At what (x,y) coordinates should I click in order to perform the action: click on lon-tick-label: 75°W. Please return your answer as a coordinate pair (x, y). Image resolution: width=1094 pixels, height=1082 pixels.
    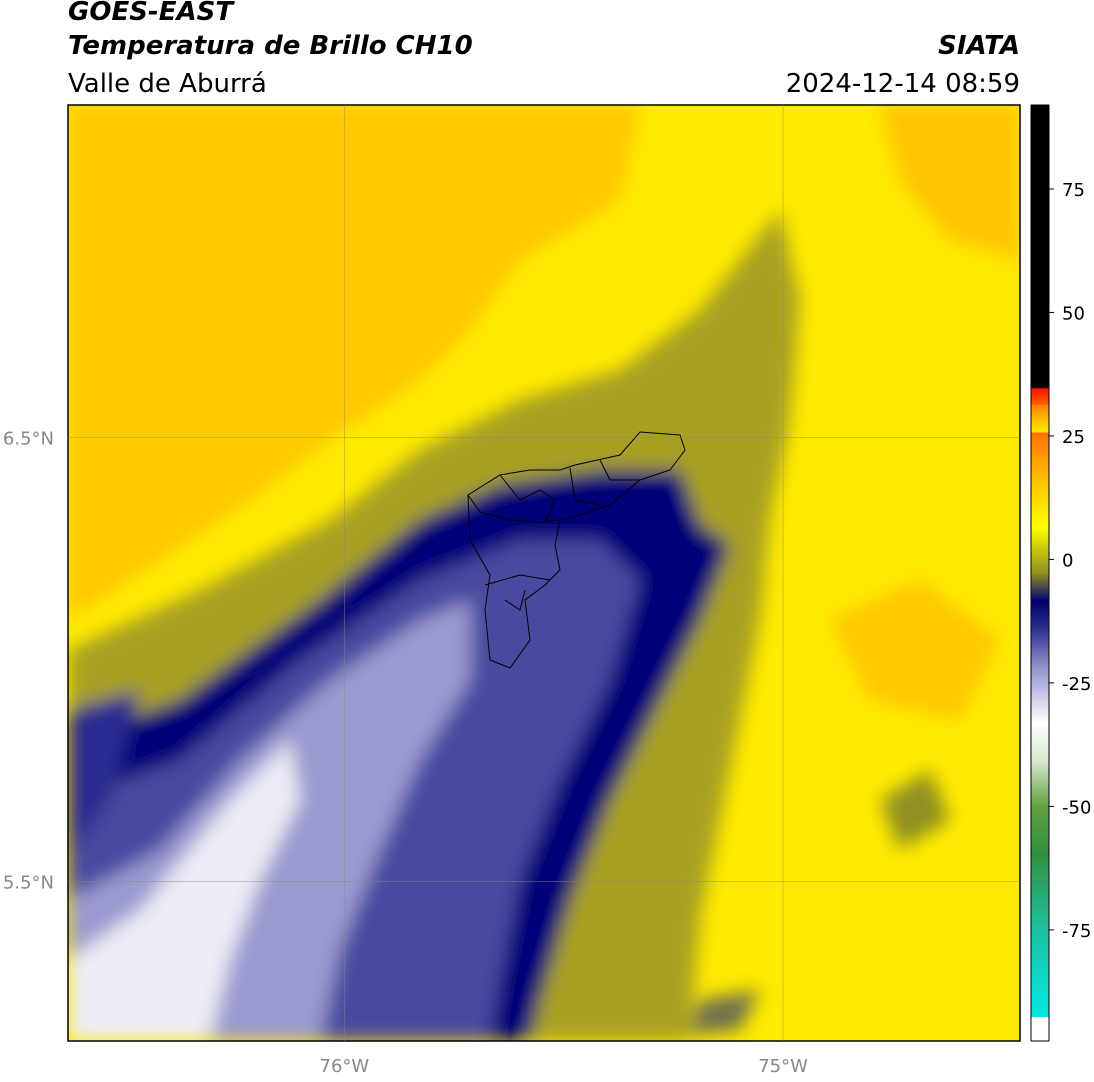
    Looking at the image, I should click on (783, 1066).